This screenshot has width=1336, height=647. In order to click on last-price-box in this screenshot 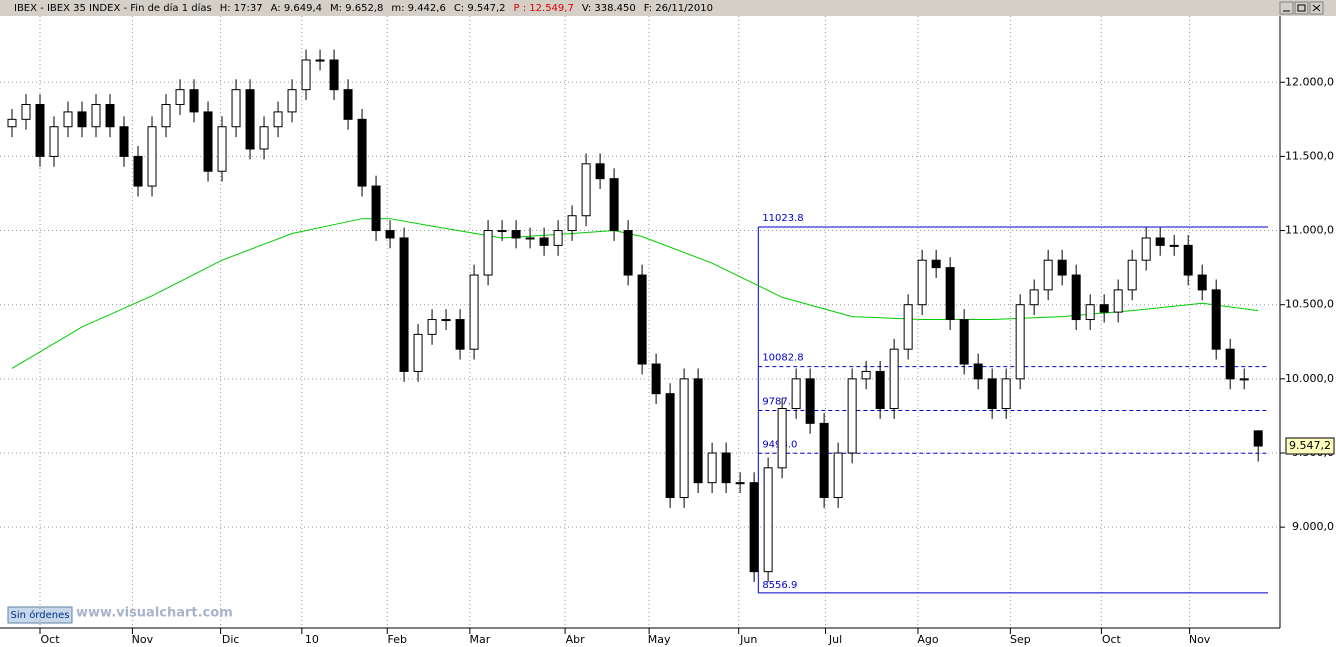, I will do `click(1310, 446)`.